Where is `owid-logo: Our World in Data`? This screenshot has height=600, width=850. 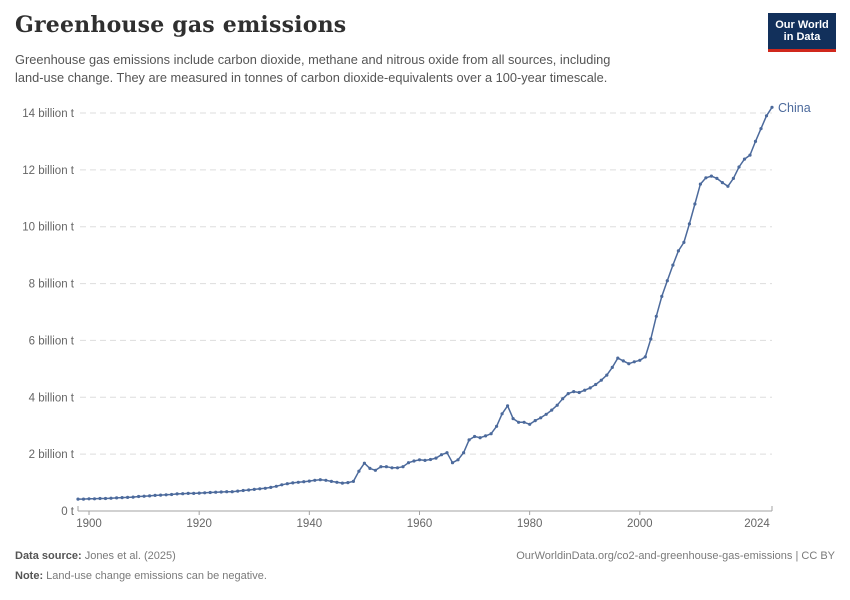
owid-logo: Our World in Data is located at coordinates (802, 32).